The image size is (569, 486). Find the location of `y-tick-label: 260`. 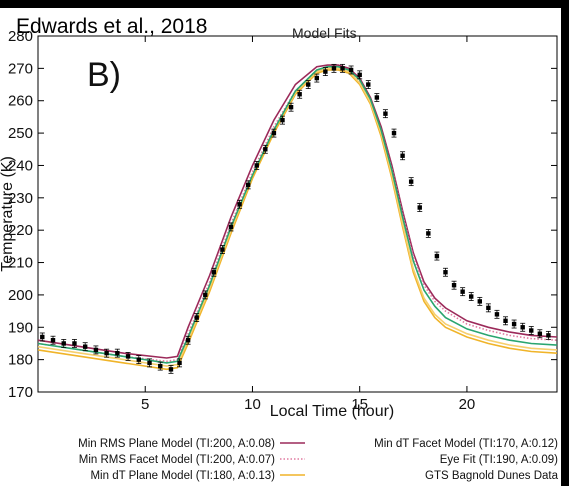

y-tick-label: 260 is located at coordinates (20, 101).